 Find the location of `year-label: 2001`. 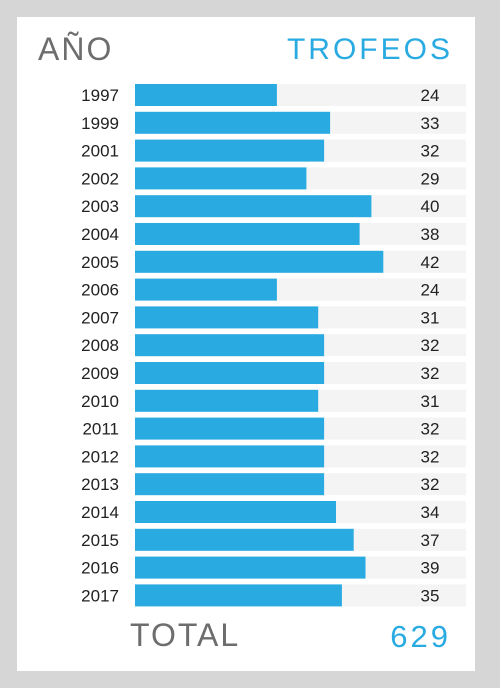

year-label: 2001 is located at coordinates (100, 151).